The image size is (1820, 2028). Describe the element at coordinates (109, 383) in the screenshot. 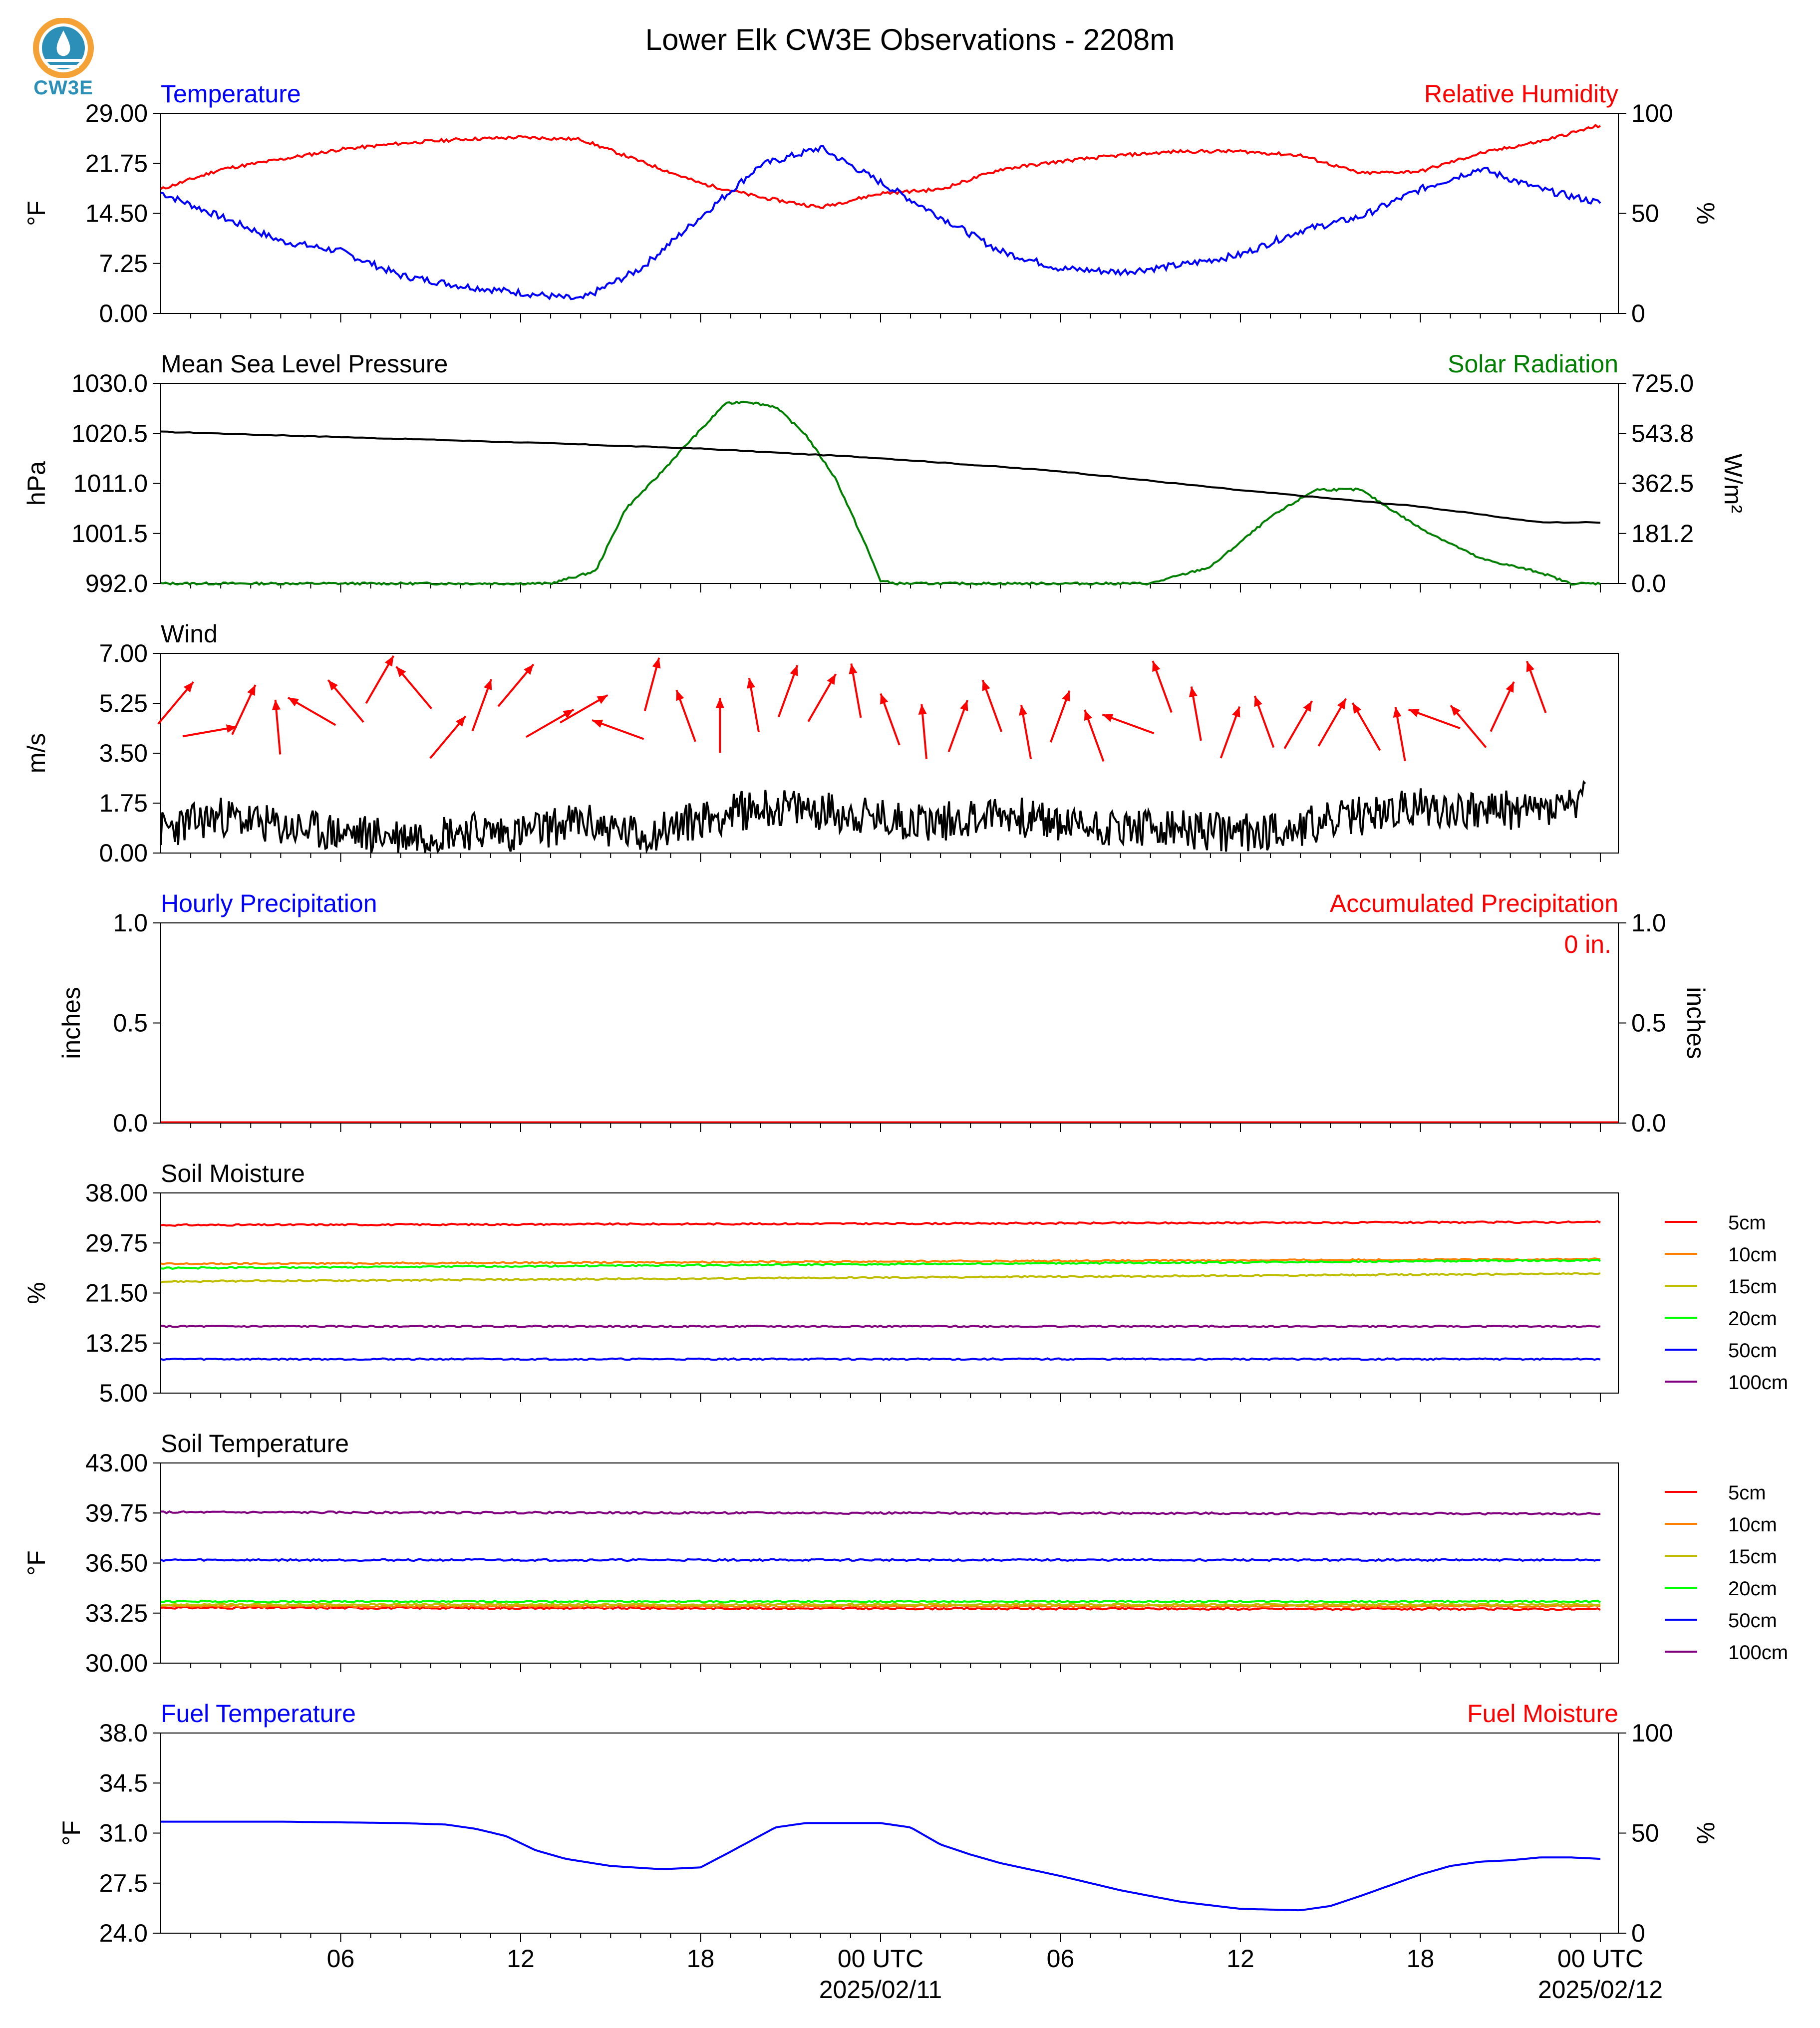

I see `pressure_solar-left-tick-label: 1030.0` at that location.